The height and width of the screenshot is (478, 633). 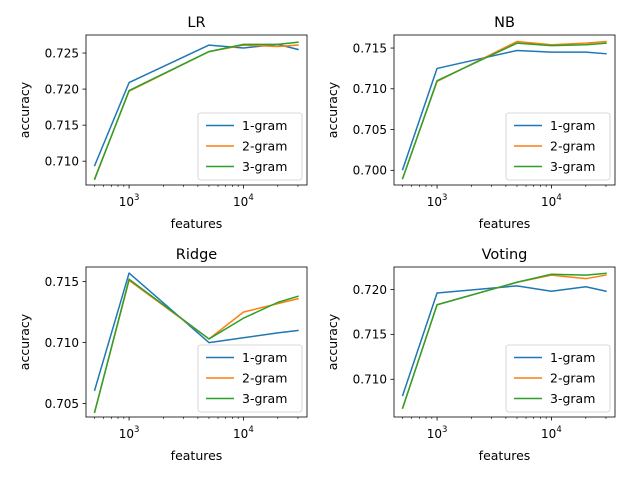 What do you see at coordinates (504, 23) in the screenshot?
I see `subplot-title: NB` at bounding box center [504, 23].